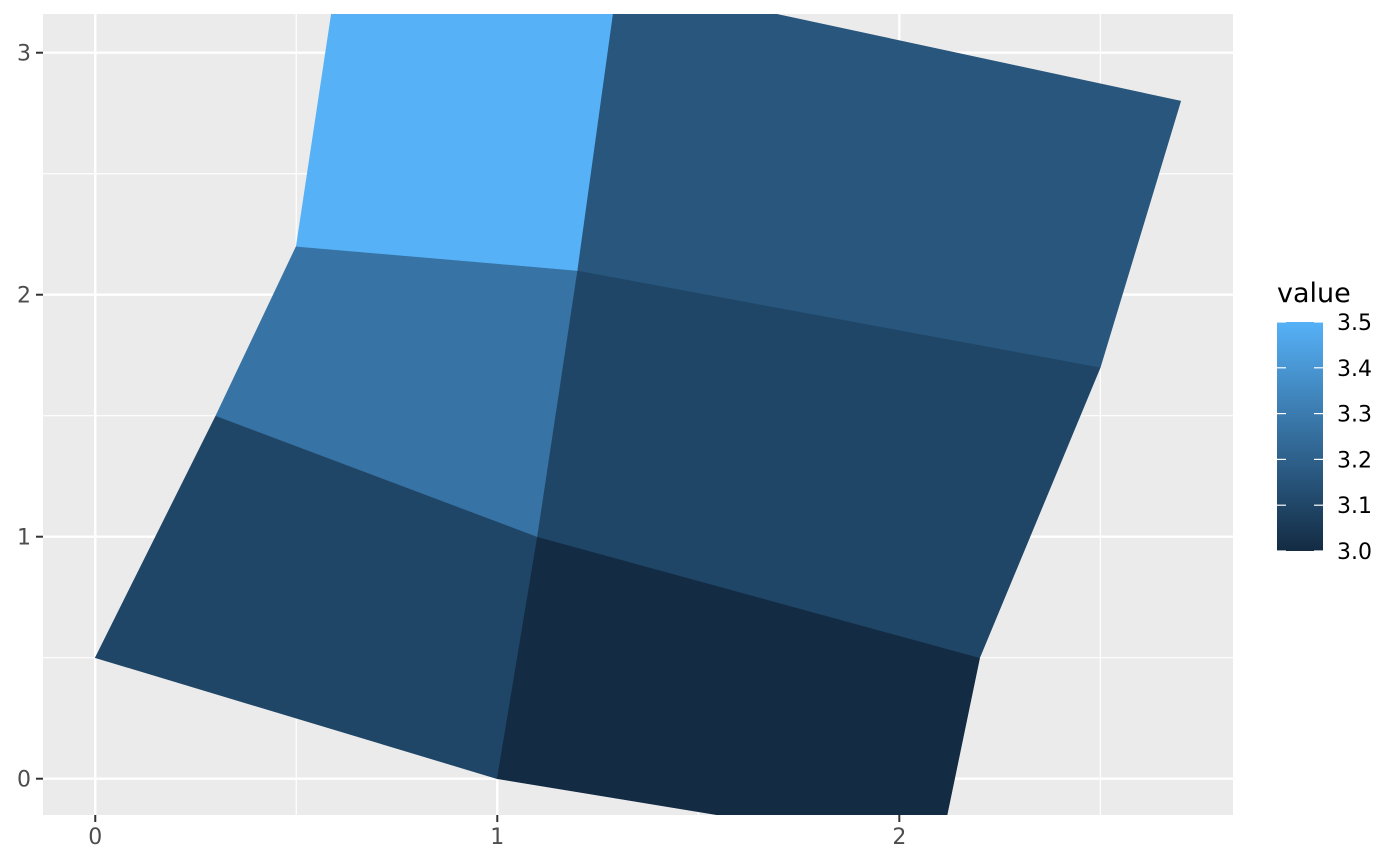 The image size is (1400, 866). Describe the element at coordinates (1300, 436) in the screenshot. I see `colorbar` at that location.